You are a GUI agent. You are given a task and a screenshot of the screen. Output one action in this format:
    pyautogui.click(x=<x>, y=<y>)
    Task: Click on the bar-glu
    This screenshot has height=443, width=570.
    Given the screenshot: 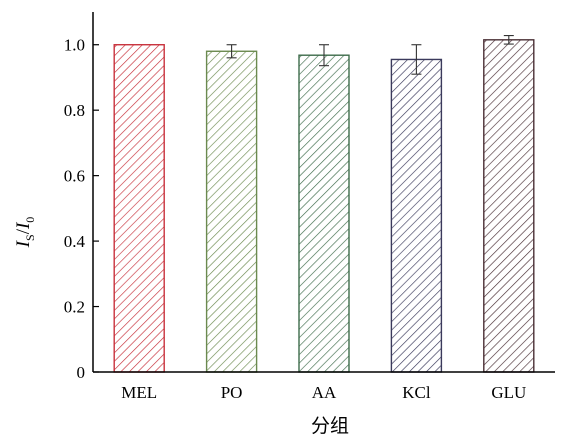 What is the action you would take?
    pyautogui.click(x=509, y=206)
    